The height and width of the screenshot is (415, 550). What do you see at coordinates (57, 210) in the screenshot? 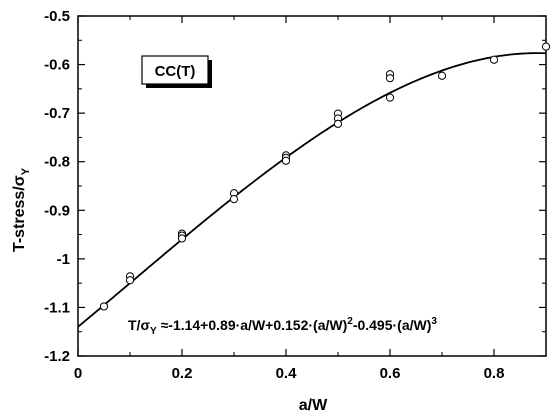
I see `y-tick-label: -0.9` at bounding box center [57, 210].